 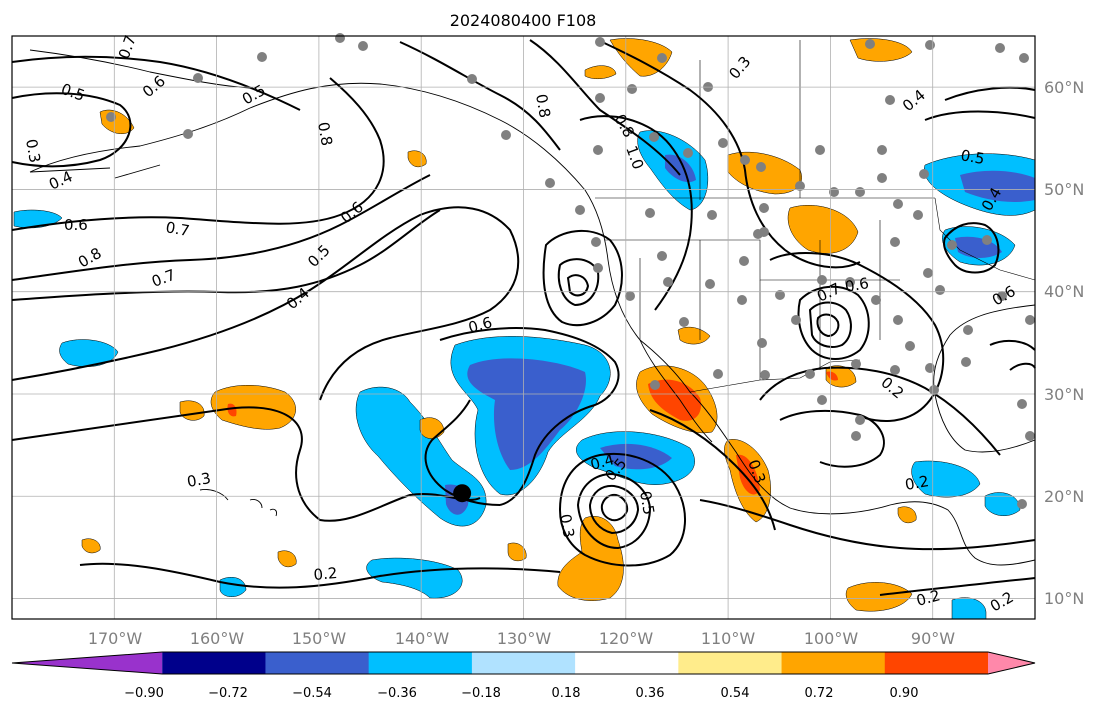 What do you see at coordinates (144, 693) in the screenshot?
I see `colorbar-tick-label: −0.90` at bounding box center [144, 693].